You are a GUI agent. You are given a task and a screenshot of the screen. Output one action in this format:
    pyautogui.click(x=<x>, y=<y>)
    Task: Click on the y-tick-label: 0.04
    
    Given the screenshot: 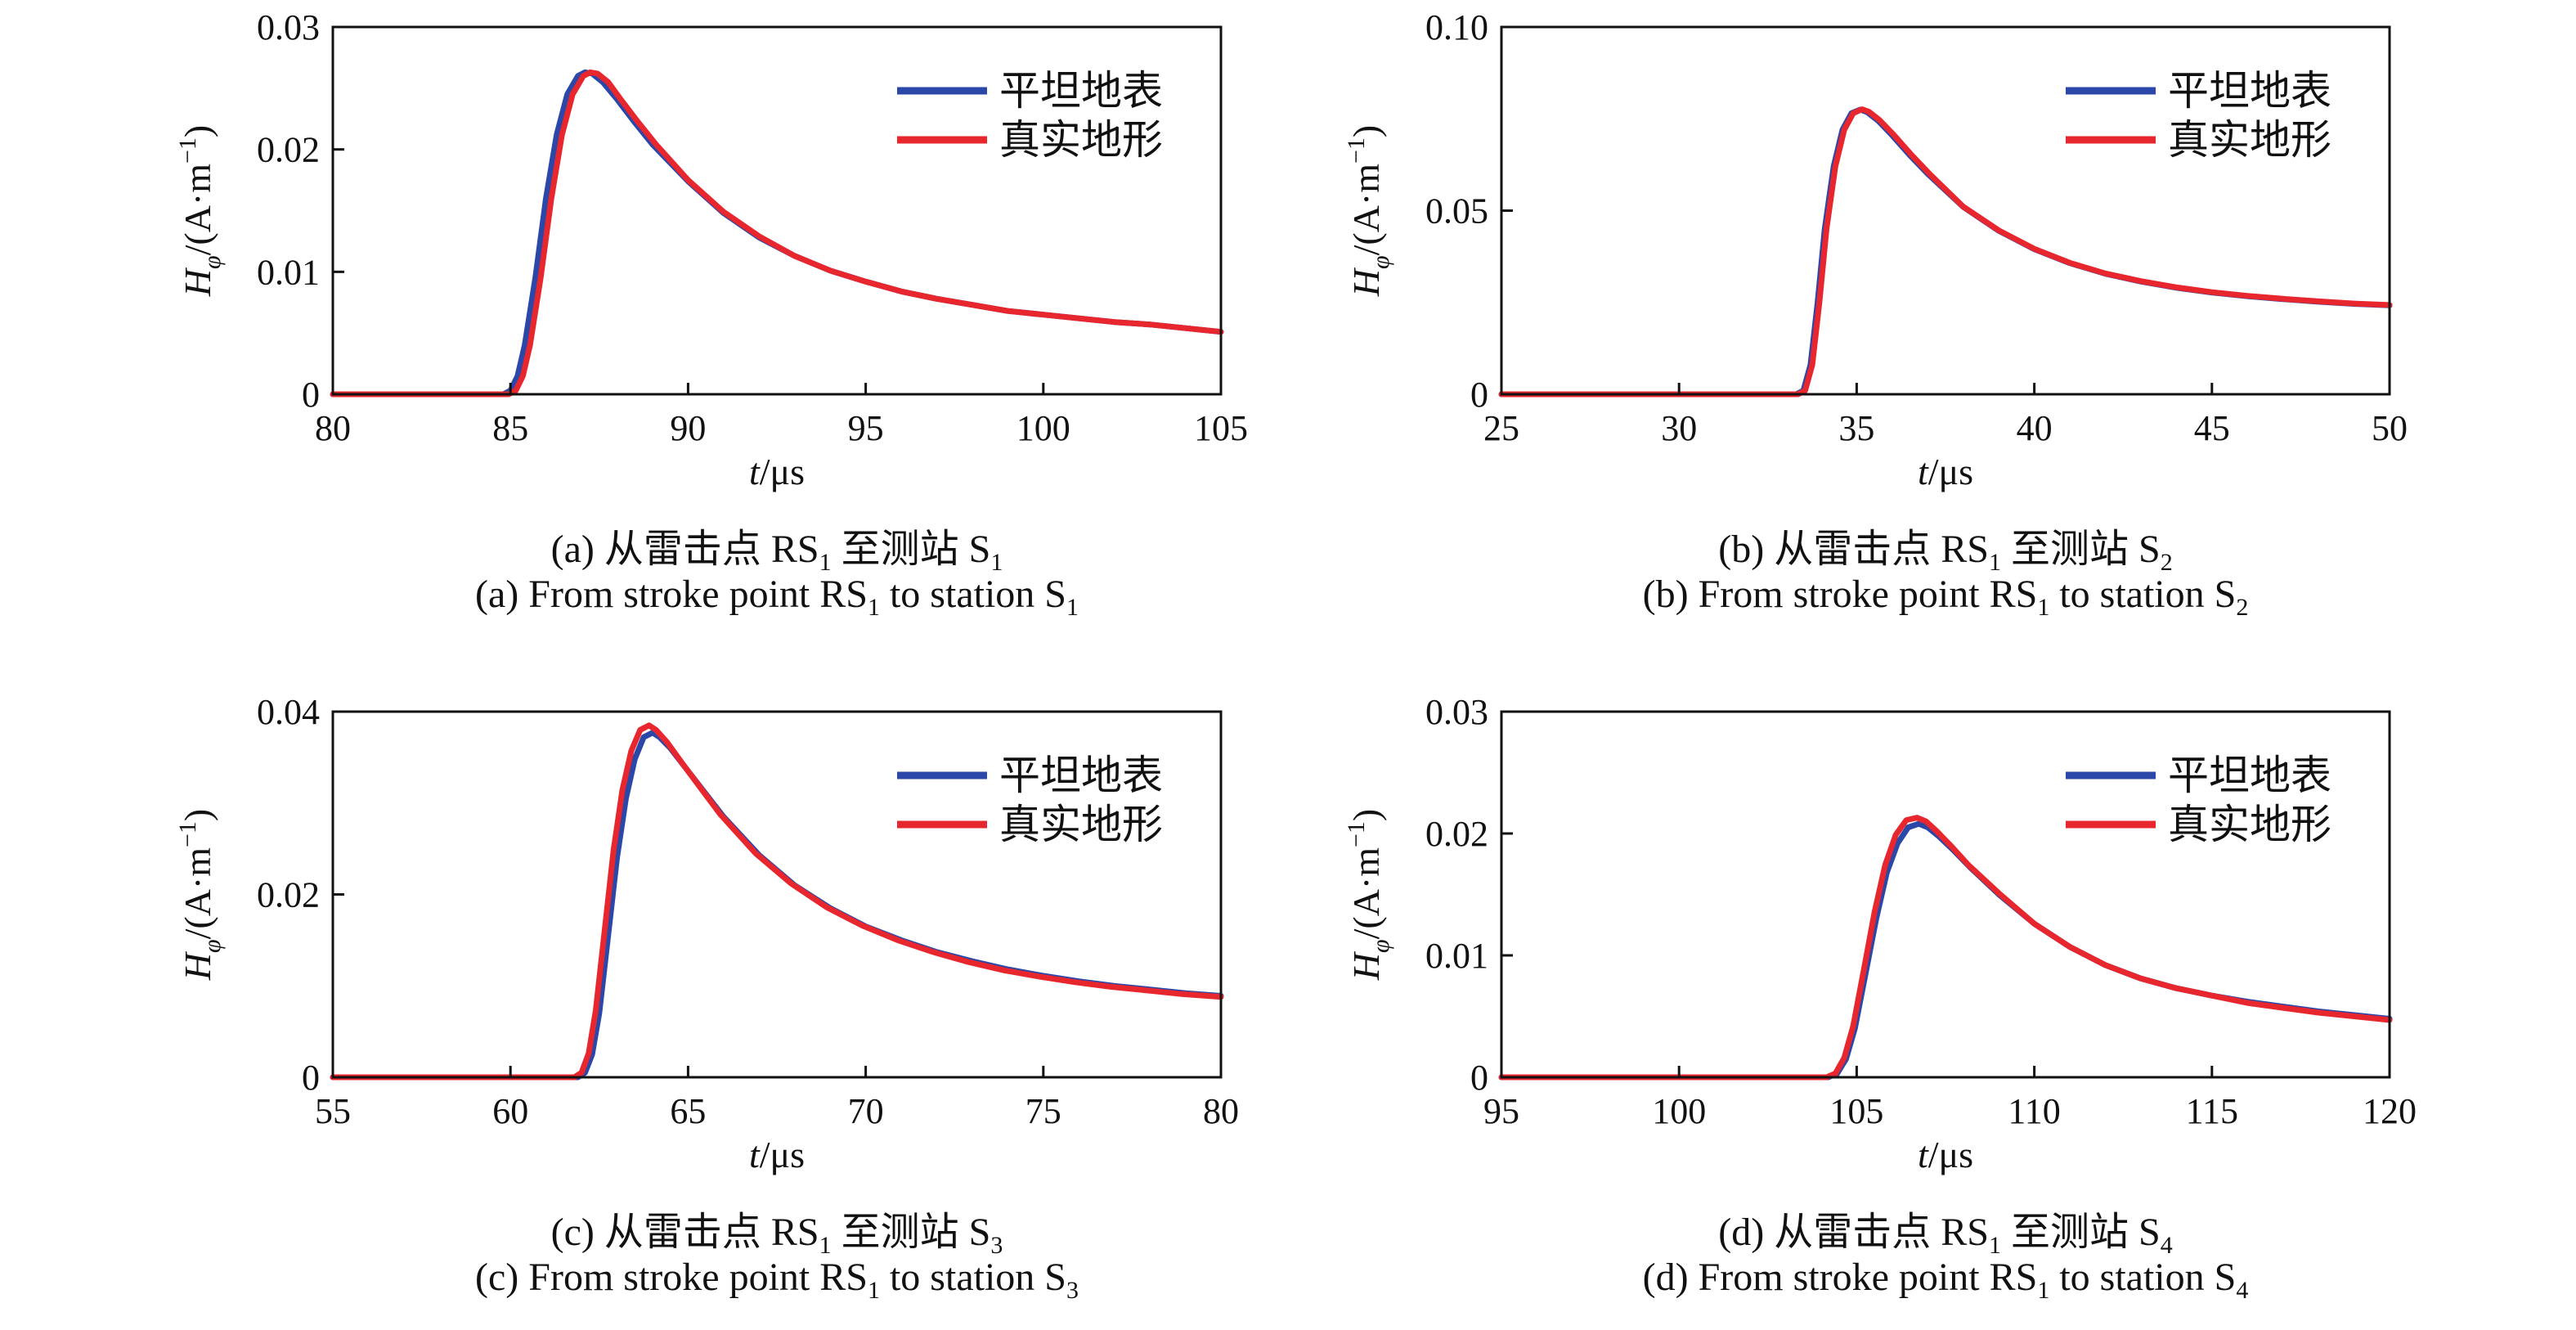 What is the action you would take?
    pyautogui.click(x=288, y=712)
    